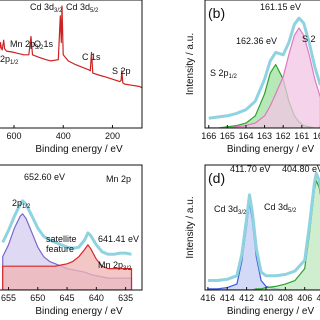  Describe the element at coordinates (125, 298) in the screenshot. I see `x-tick-label: 635` at that location.